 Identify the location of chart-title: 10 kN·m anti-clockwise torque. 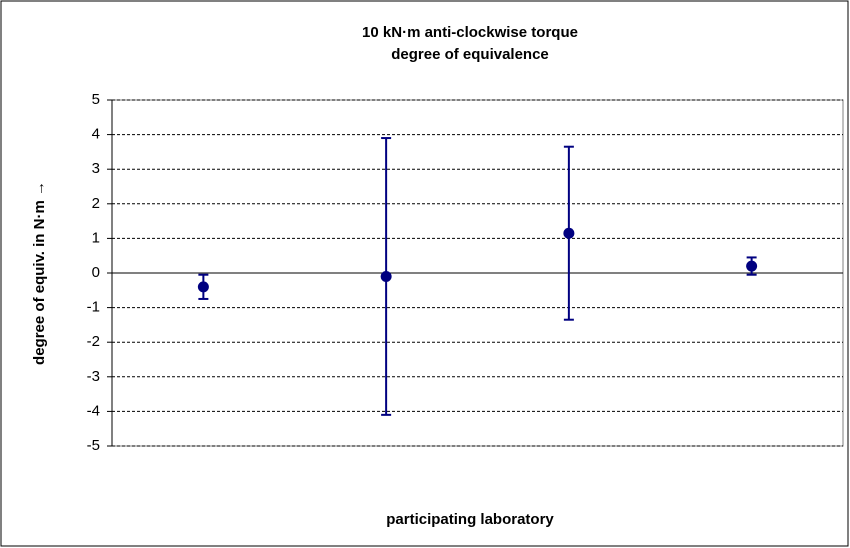
(470, 32).